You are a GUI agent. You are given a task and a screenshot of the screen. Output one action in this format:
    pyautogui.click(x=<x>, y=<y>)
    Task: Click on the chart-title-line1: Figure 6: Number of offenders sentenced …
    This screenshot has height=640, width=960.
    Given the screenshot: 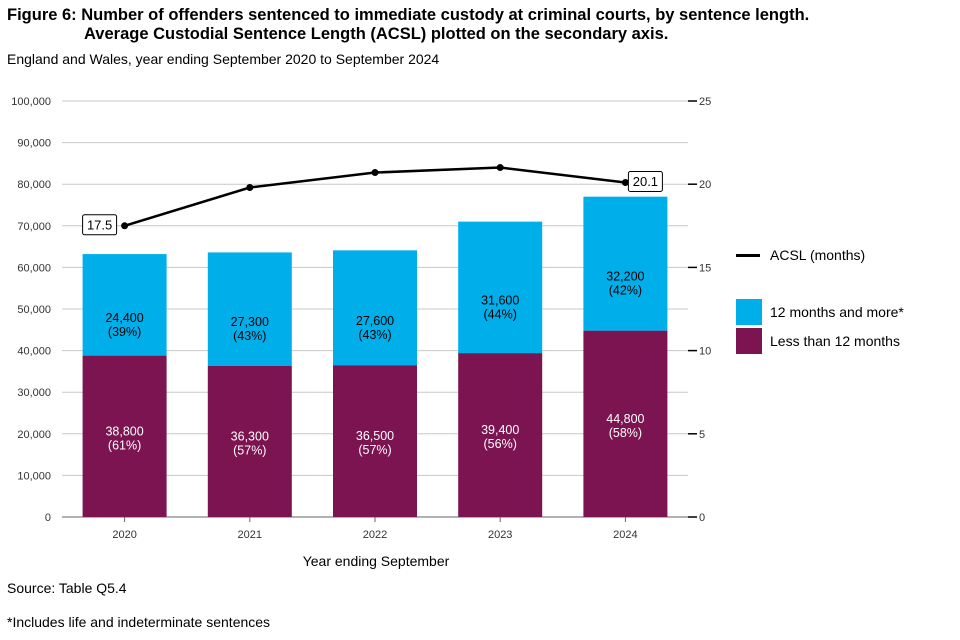 What is the action you would take?
    pyautogui.click(x=408, y=15)
    